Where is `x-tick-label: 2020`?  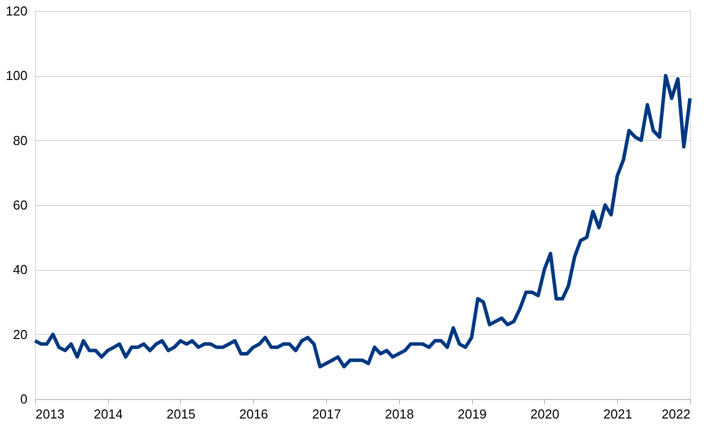
x-tick-label: 2020 is located at coordinates (545, 414).